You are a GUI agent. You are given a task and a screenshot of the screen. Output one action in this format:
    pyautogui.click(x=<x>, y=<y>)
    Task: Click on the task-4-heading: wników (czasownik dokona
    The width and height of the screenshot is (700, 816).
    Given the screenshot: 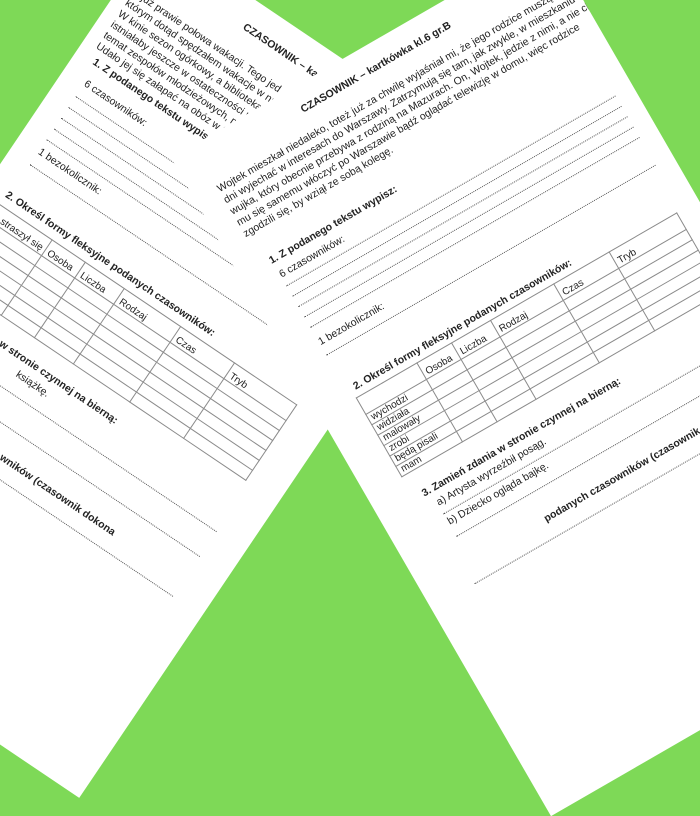 What is the action you would take?
    pyautogui.click(x=59, y=495)
    